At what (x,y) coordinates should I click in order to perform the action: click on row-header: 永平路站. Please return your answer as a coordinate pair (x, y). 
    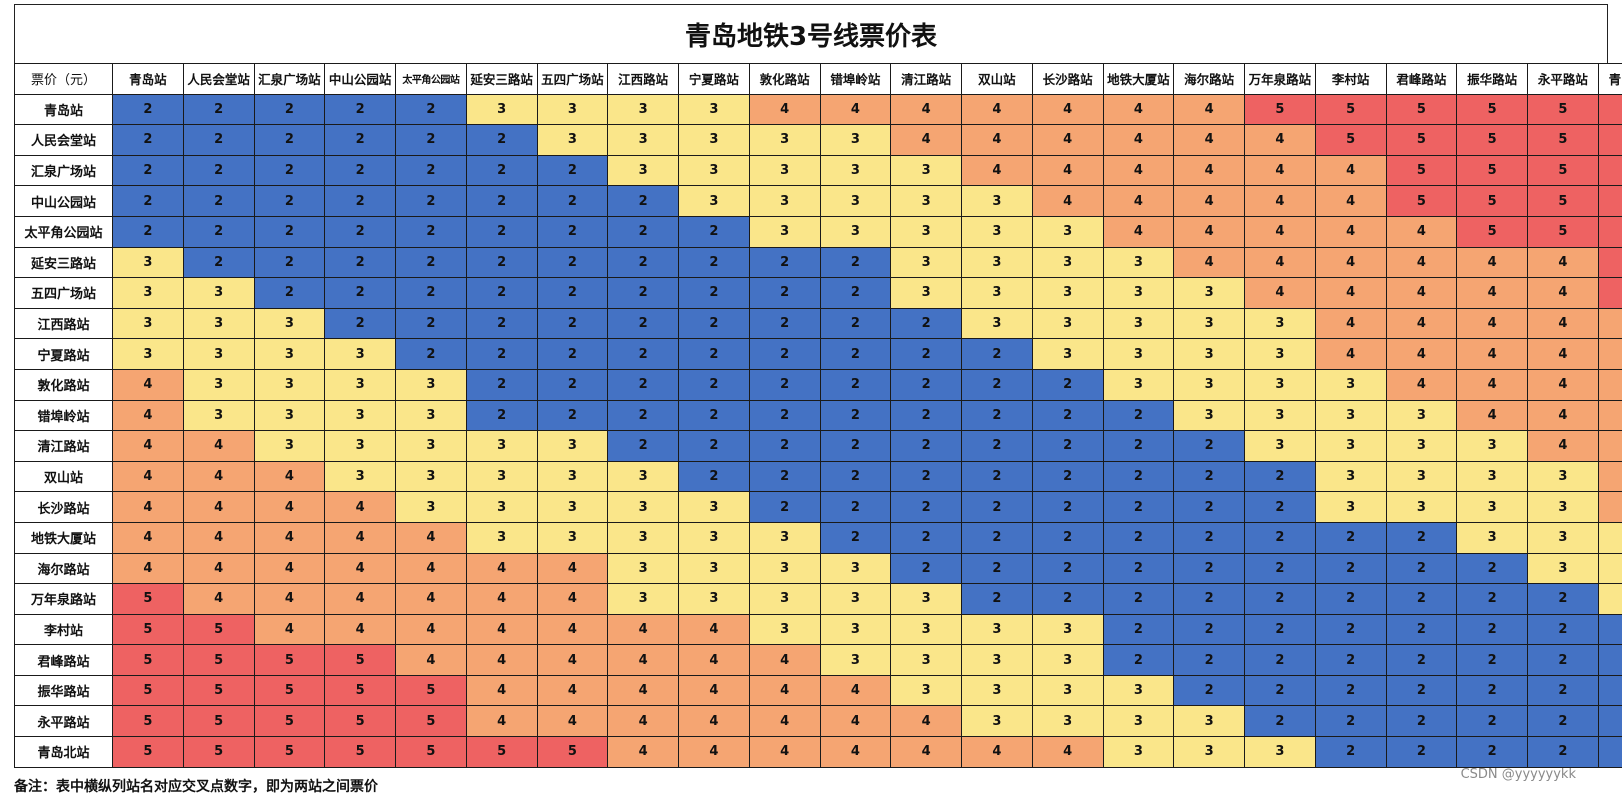
    Looking at the image, I should click on (63, 721).